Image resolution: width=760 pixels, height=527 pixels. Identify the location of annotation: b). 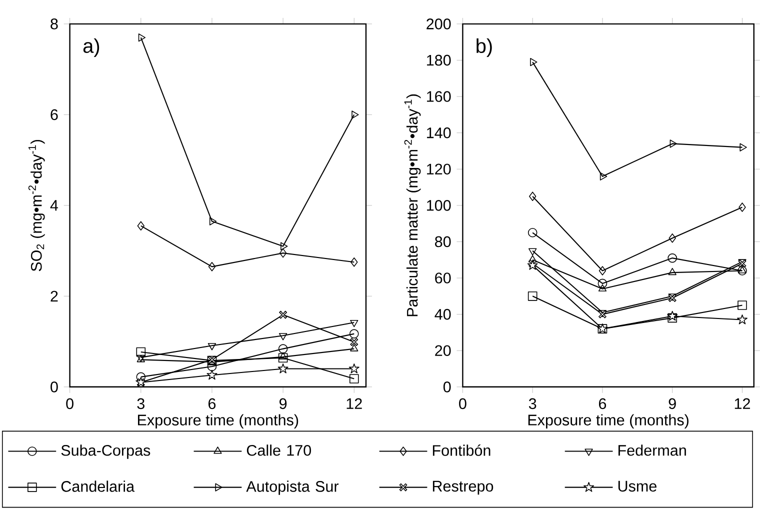
(484, 48).